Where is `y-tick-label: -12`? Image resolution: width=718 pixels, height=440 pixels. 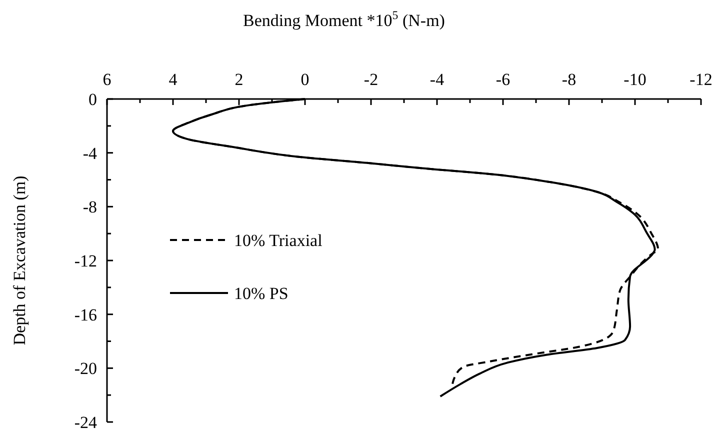
y-tick-label: -12 is located at coordinates (85, 261).